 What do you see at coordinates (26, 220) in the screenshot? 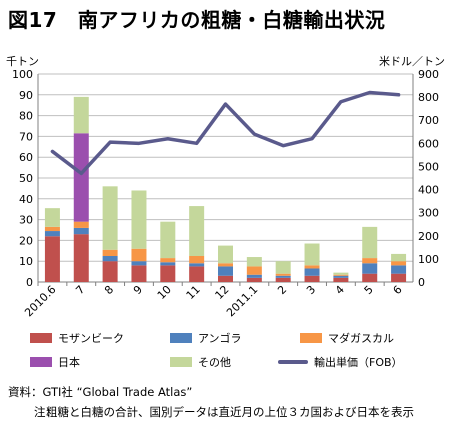
I see `y-left-tick-label: 30` at bounding box center [26, 220].